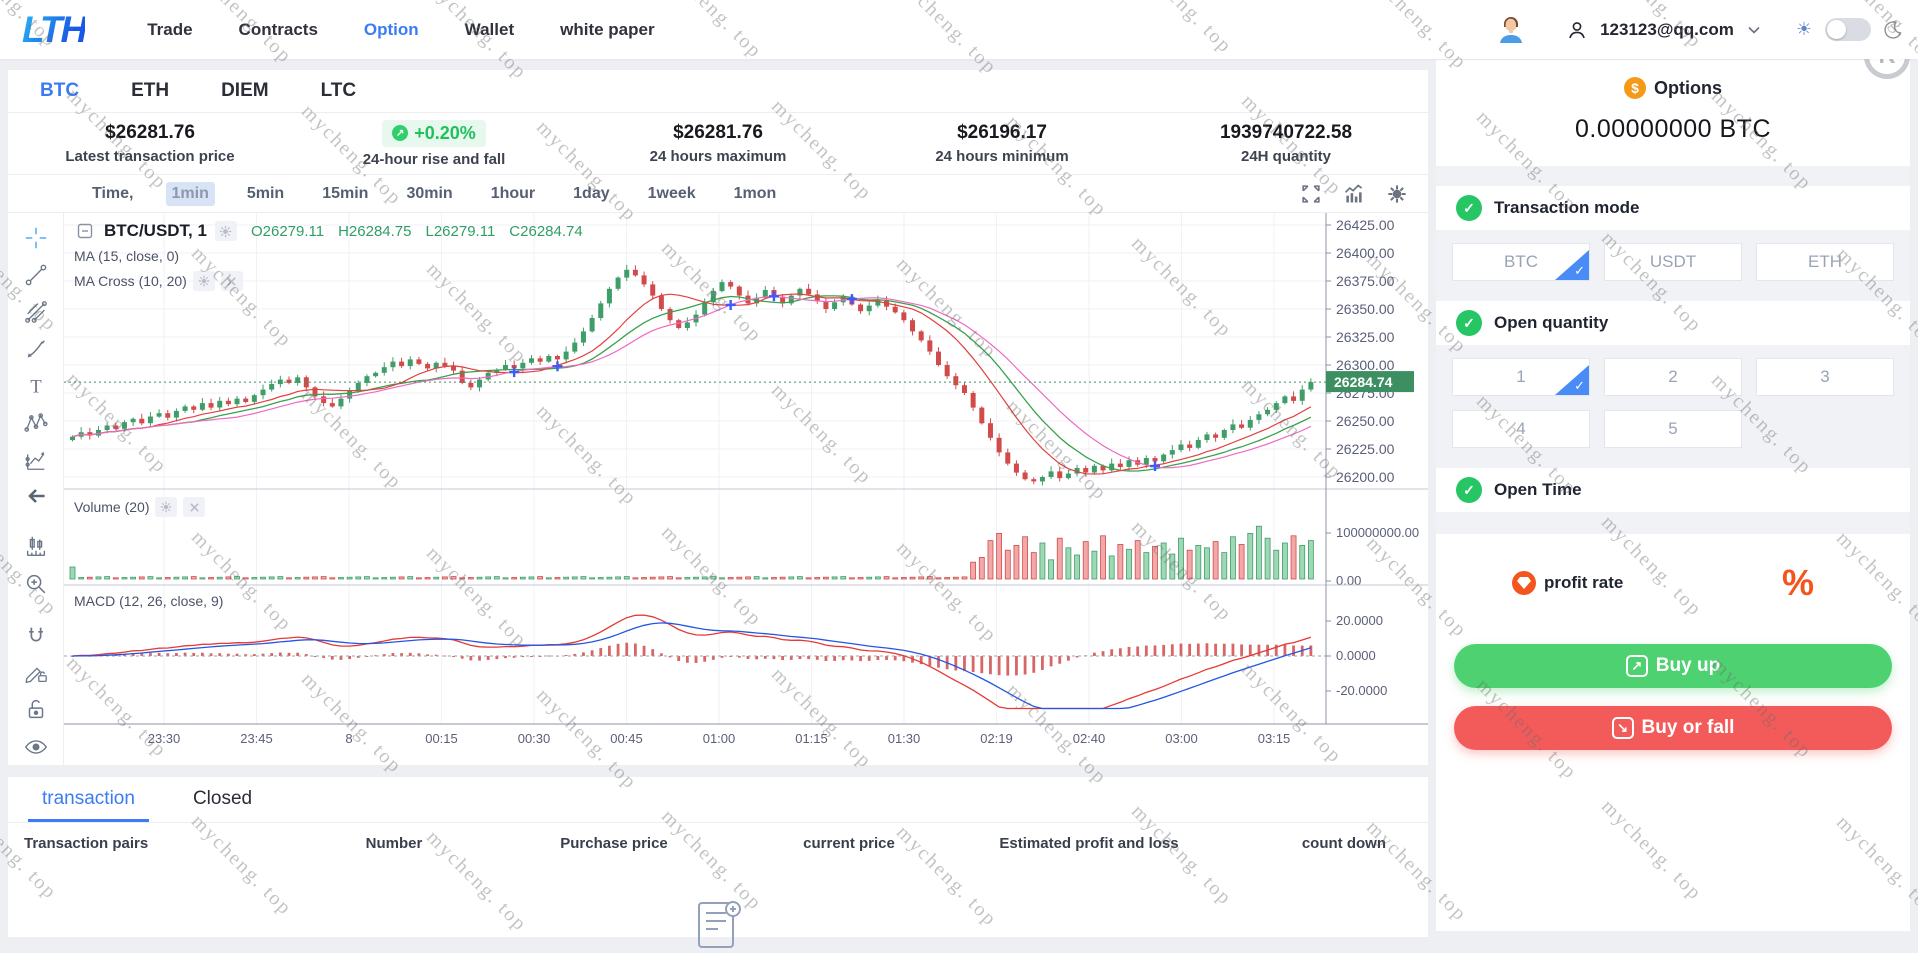 Image resolution: width=1918 pixels, height=953 pixels. Describe the element at coordinates (36, 584) in the screenshot. I see `zoom-in-icon` at that location.